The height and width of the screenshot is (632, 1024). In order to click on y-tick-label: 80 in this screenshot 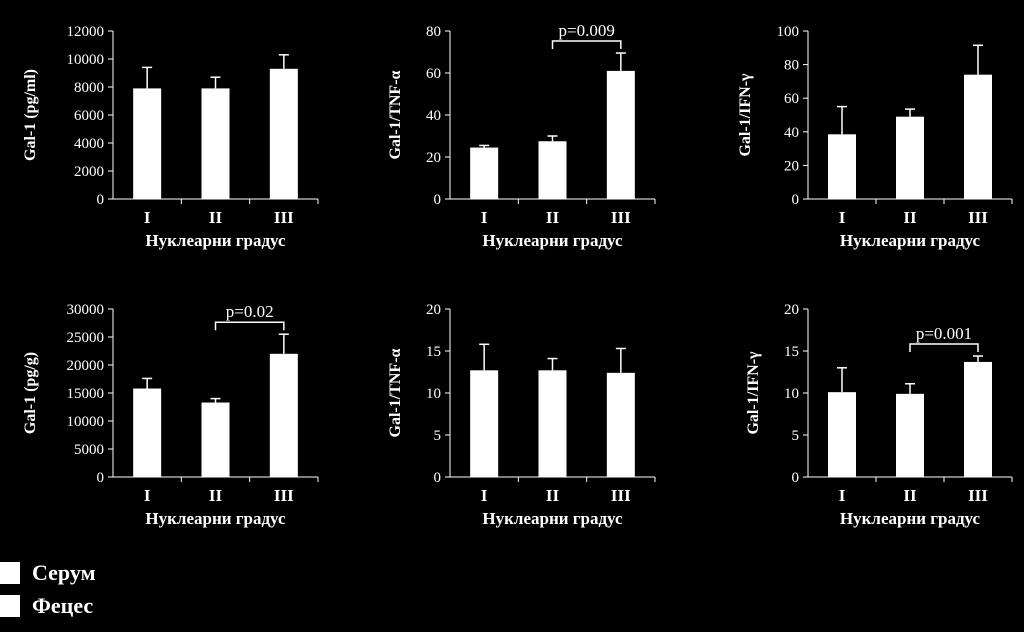, I will do `click(791, 66)`.